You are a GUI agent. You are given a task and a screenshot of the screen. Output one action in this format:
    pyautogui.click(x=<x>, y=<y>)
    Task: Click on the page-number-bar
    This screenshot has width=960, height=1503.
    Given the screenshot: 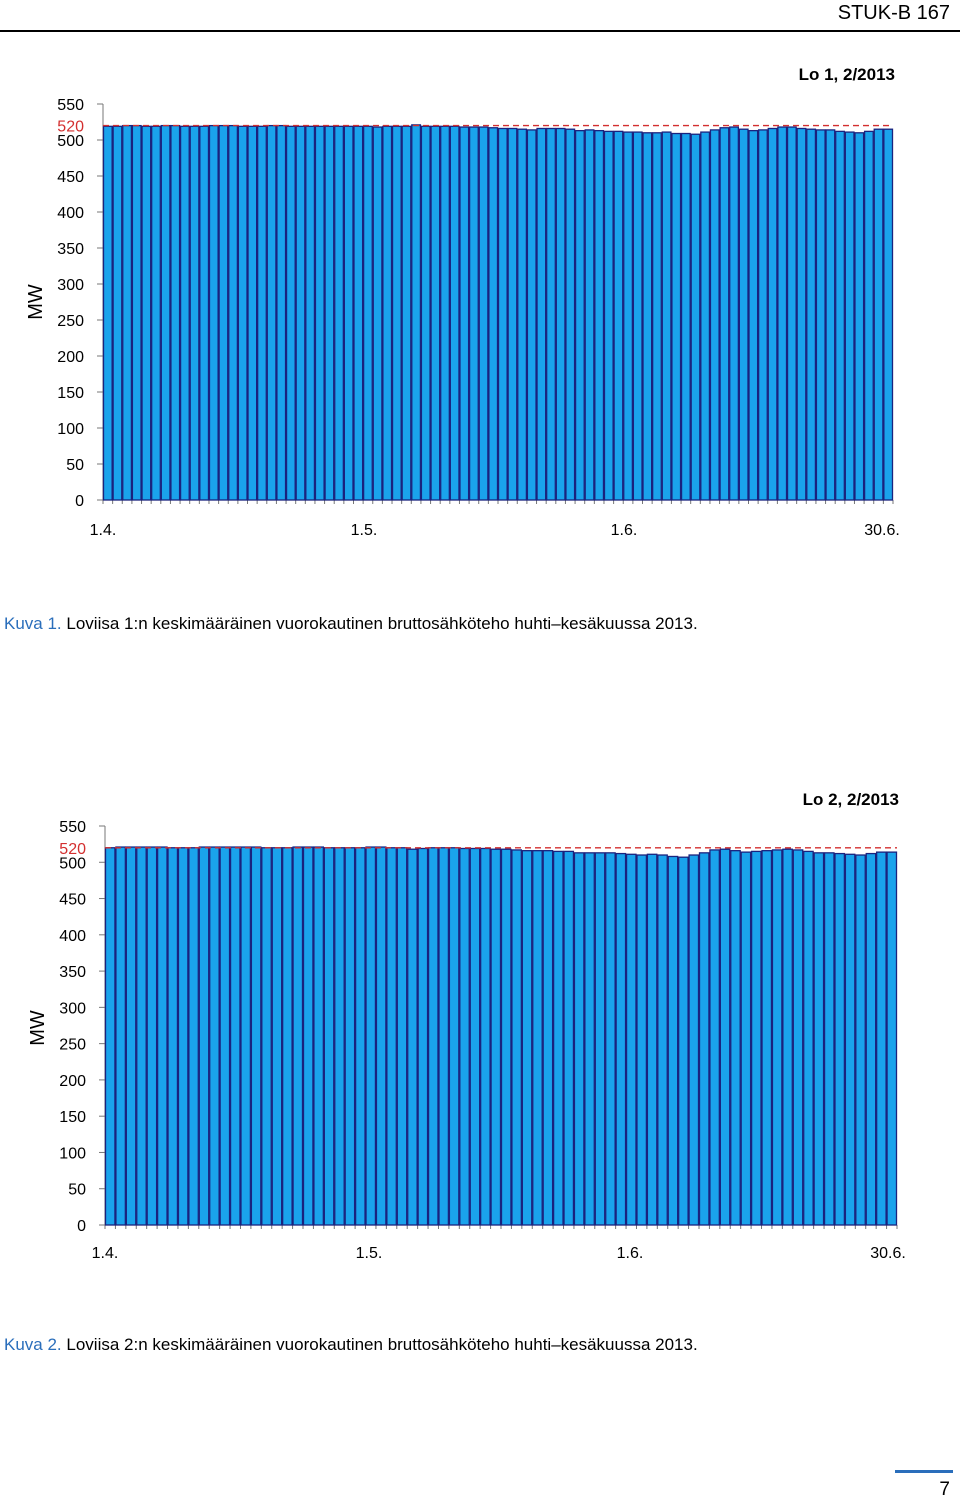 What is the action you would take?
    pyautogui.click(x=924, y=1471)
    